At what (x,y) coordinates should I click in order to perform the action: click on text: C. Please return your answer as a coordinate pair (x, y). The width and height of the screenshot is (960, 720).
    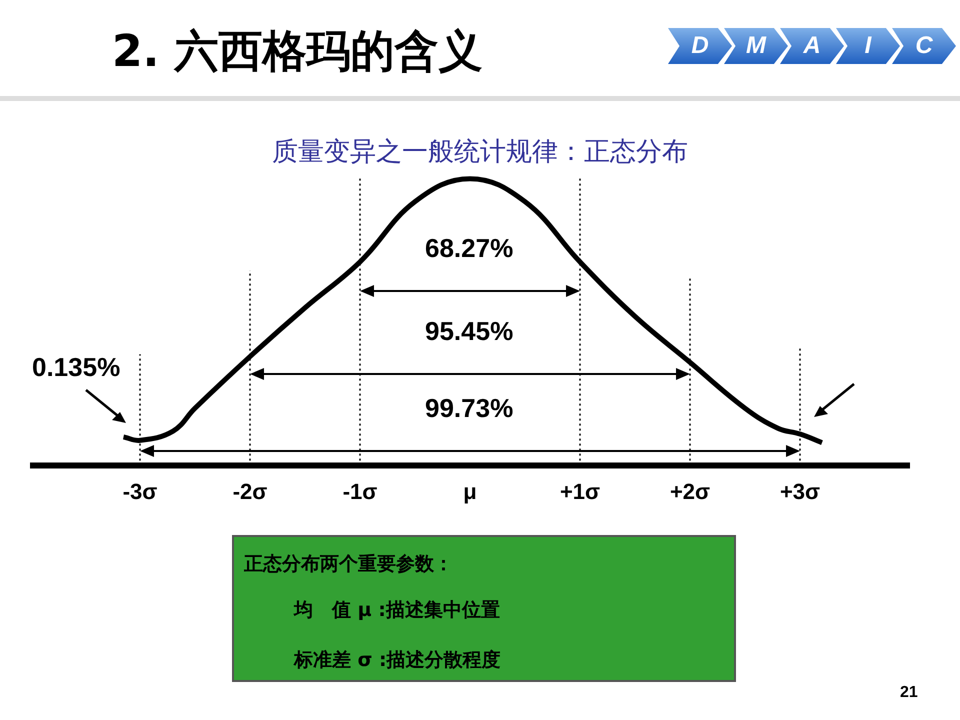
    Looking at the image, I should click on (924, 46).